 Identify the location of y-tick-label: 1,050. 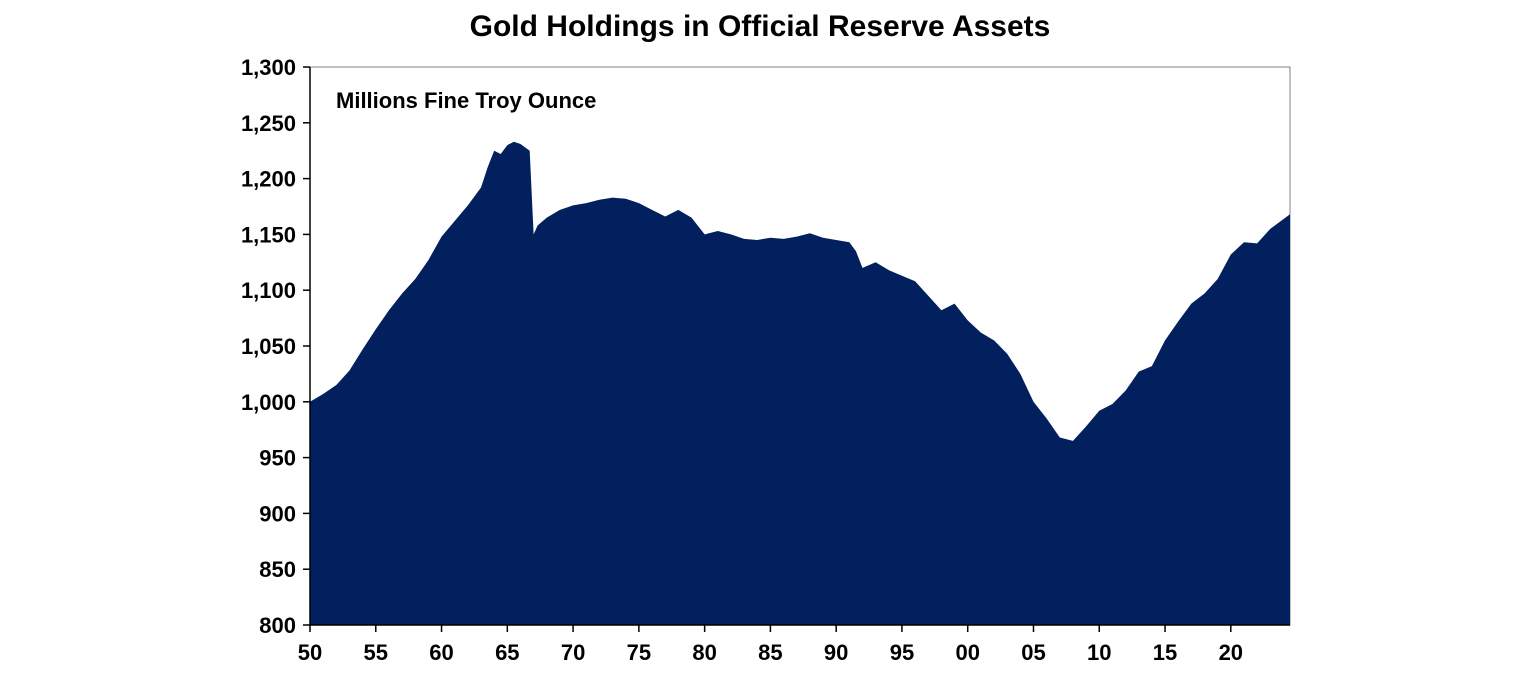
(268, 346).